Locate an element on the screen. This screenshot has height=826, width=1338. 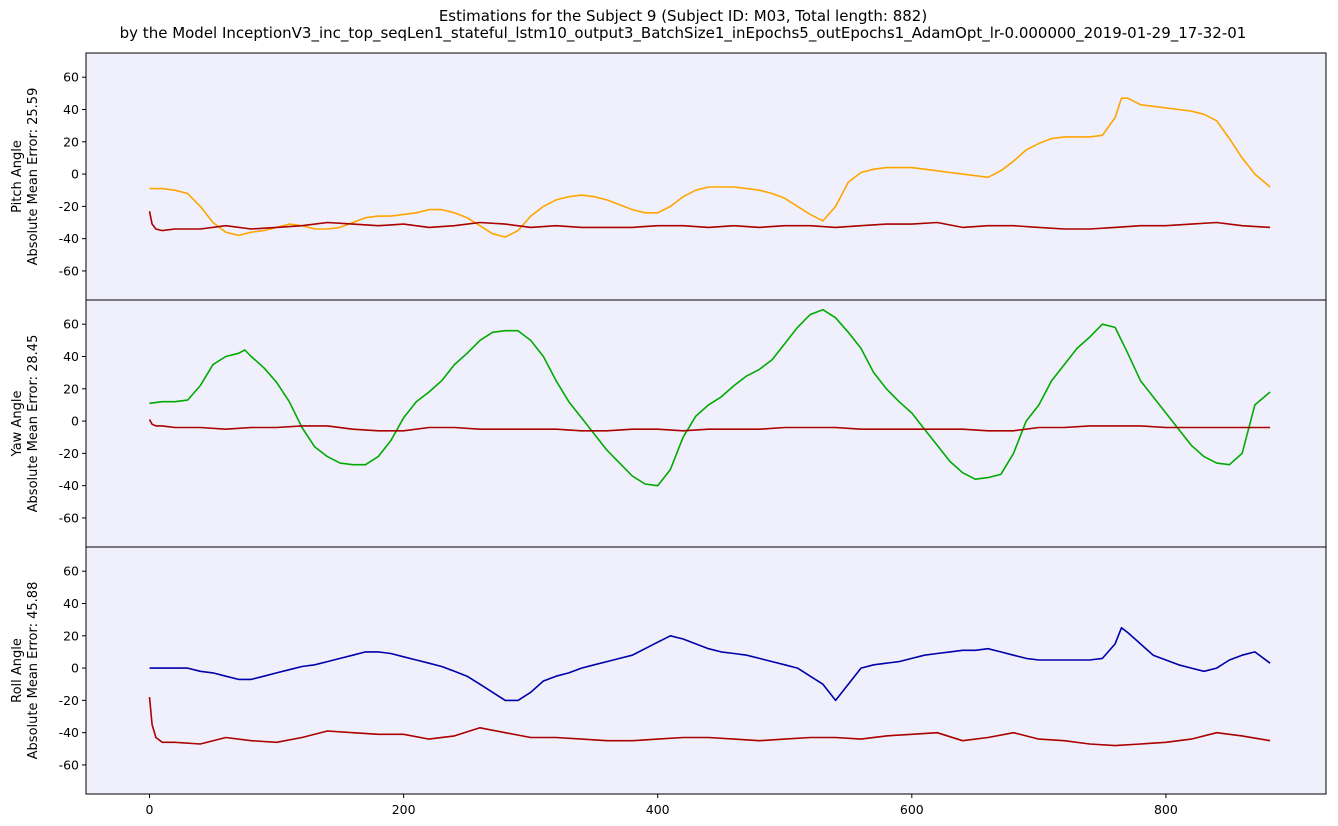
y-axis-label-title: Roll Angle is located at coordinates (17, 670).